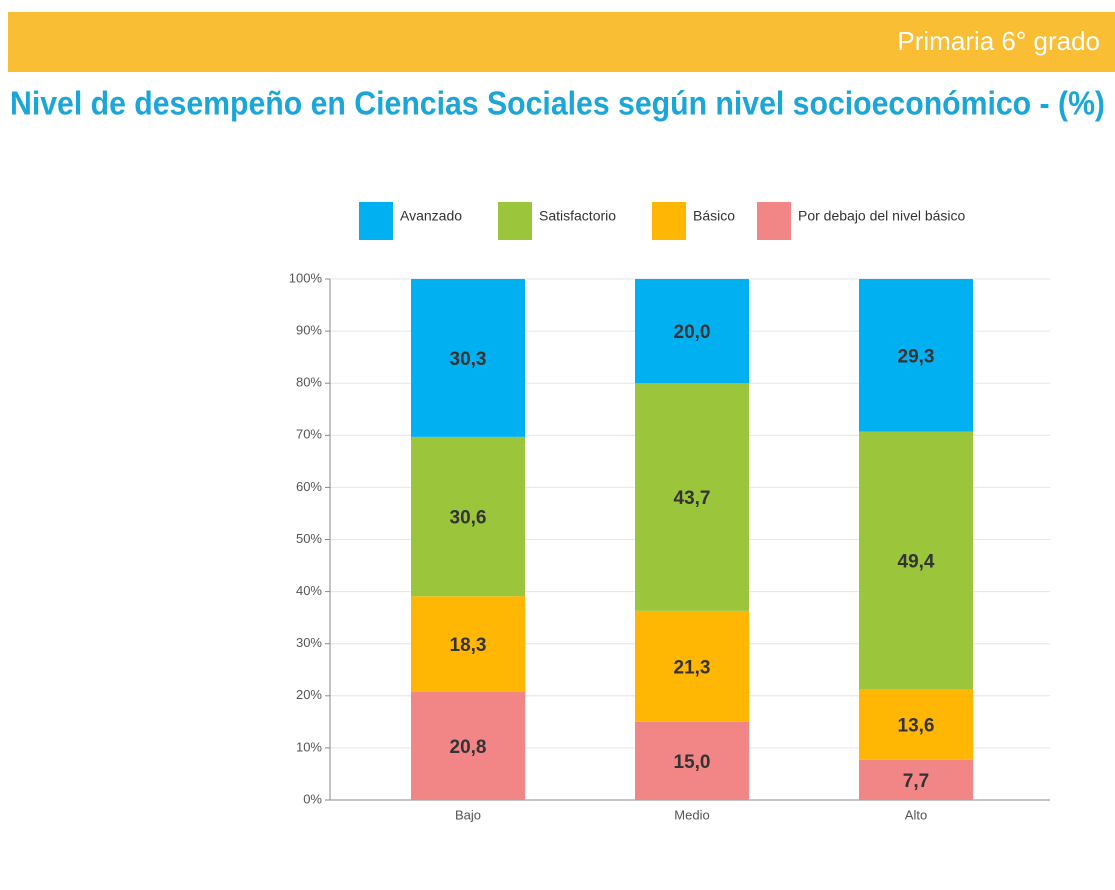 The width and height of the screenshot is (1115, 890). I want to click on x-tick-label: Alto, so click(916, 814).